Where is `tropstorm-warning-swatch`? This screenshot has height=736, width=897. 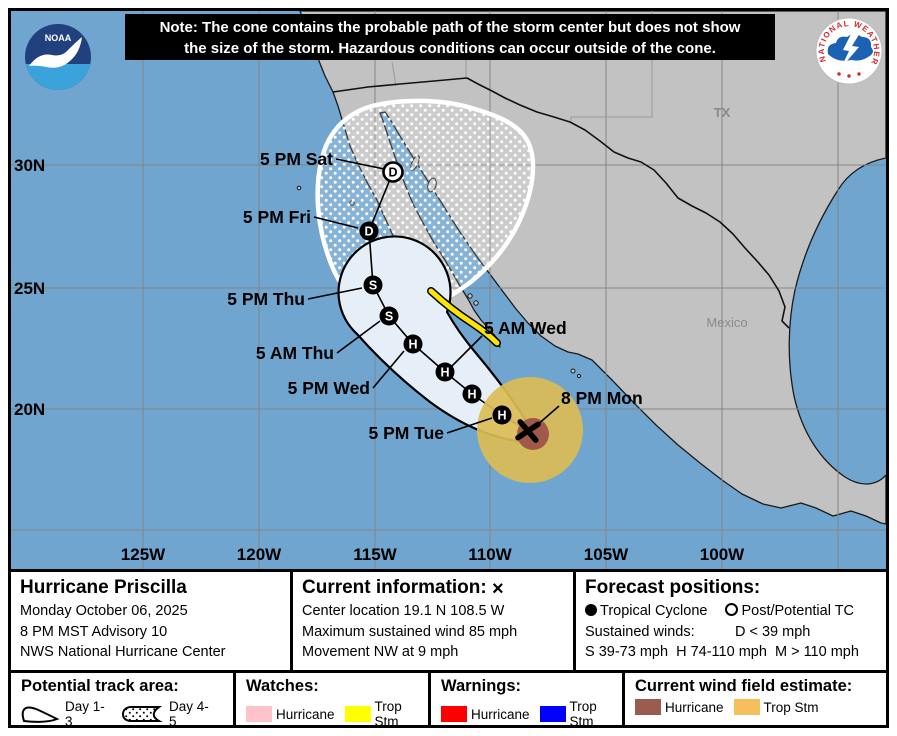
tropstorm-warning-swatch is located at coordinates (552, 714).